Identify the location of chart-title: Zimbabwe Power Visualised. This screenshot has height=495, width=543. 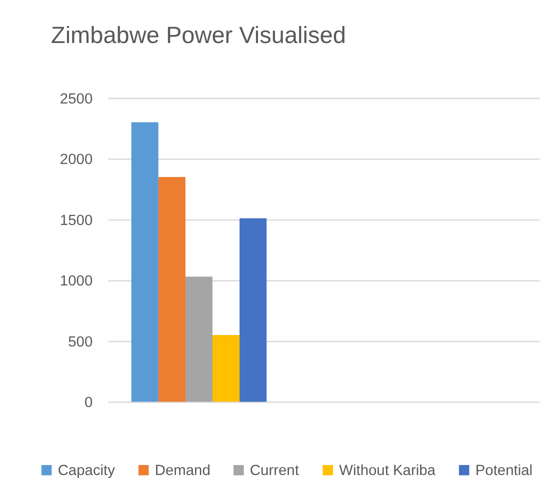
(198, 35).